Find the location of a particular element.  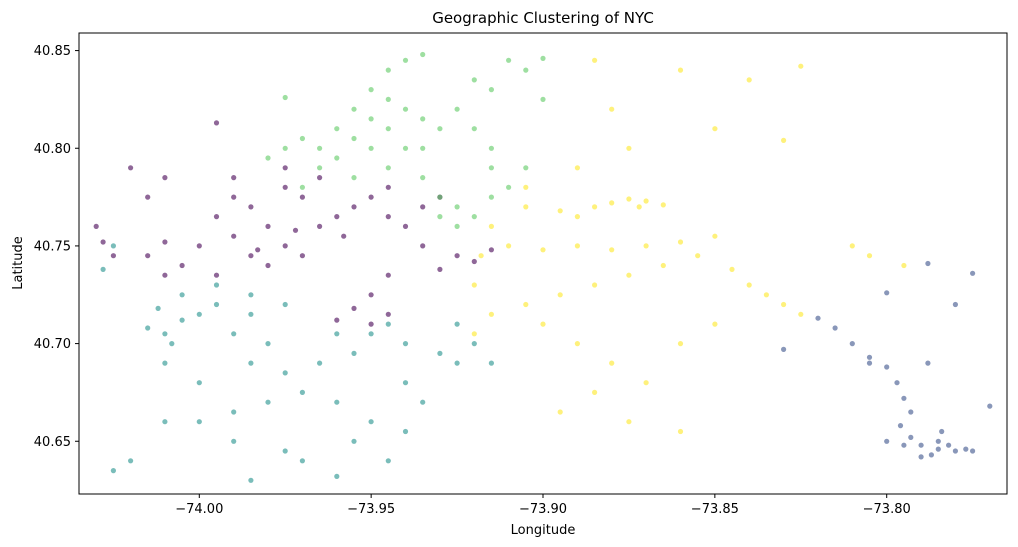

y-tick-label: 40.70 is located at coordinates (52, 344).